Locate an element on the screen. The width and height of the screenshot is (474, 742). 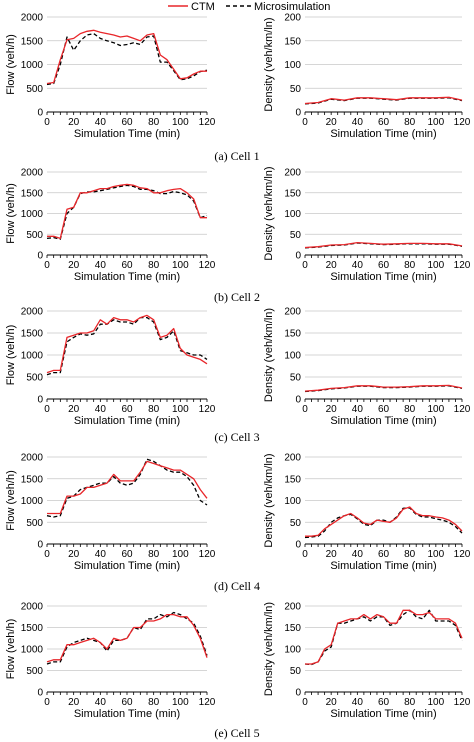
panel-9-x-tick-label: 120 is located at coordinates (207, 702).